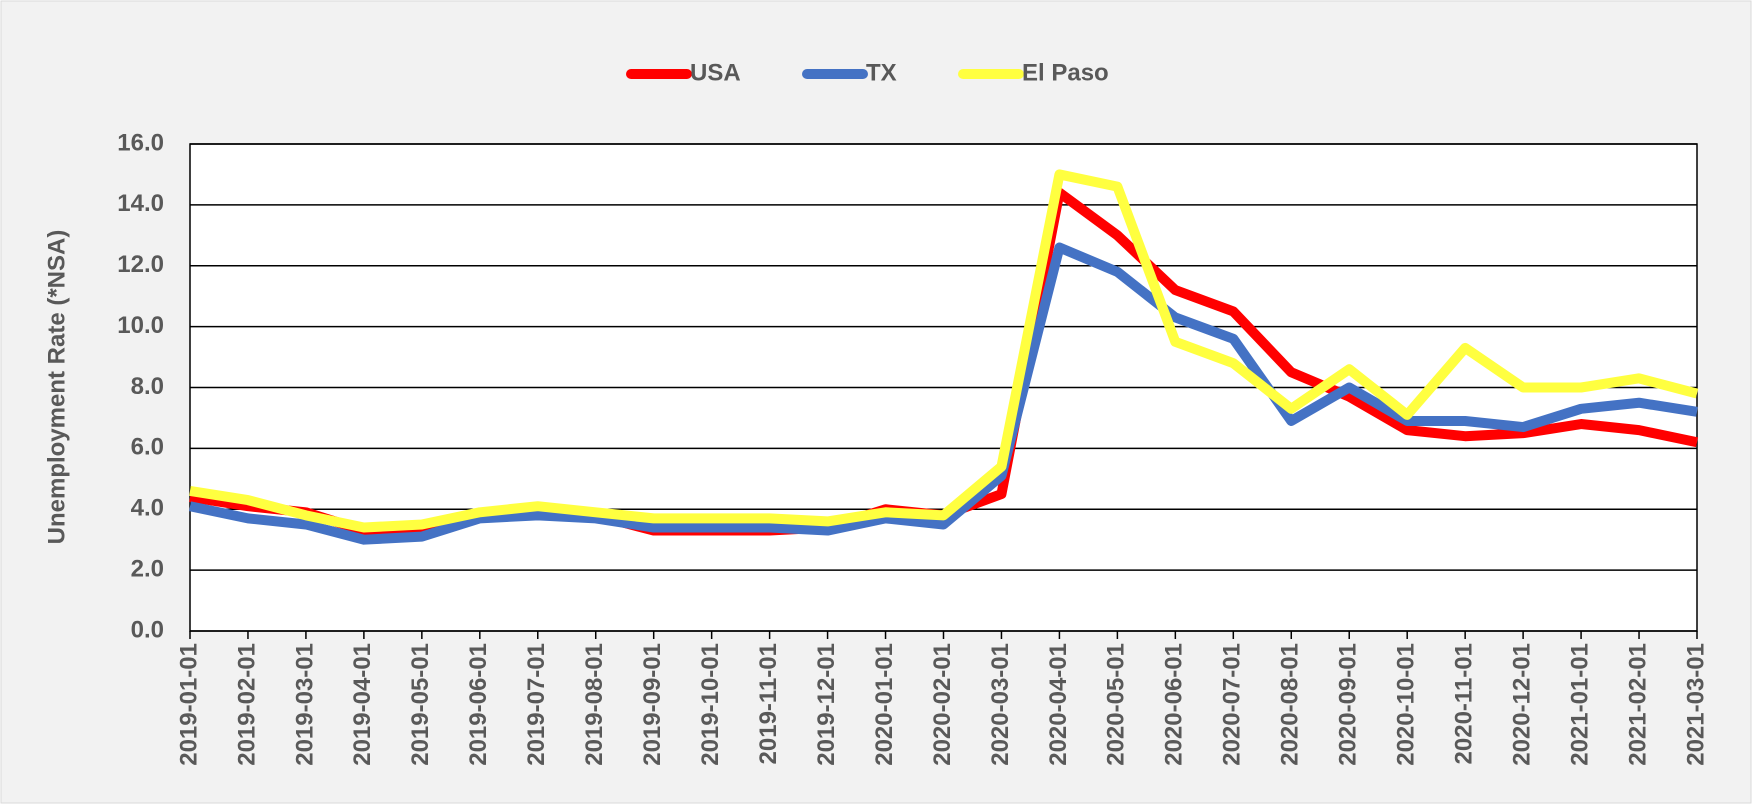  Describe the element at coordinates (594, 704) in the screenshot. I see `x-tick-label: 2019-08-01` at that location.